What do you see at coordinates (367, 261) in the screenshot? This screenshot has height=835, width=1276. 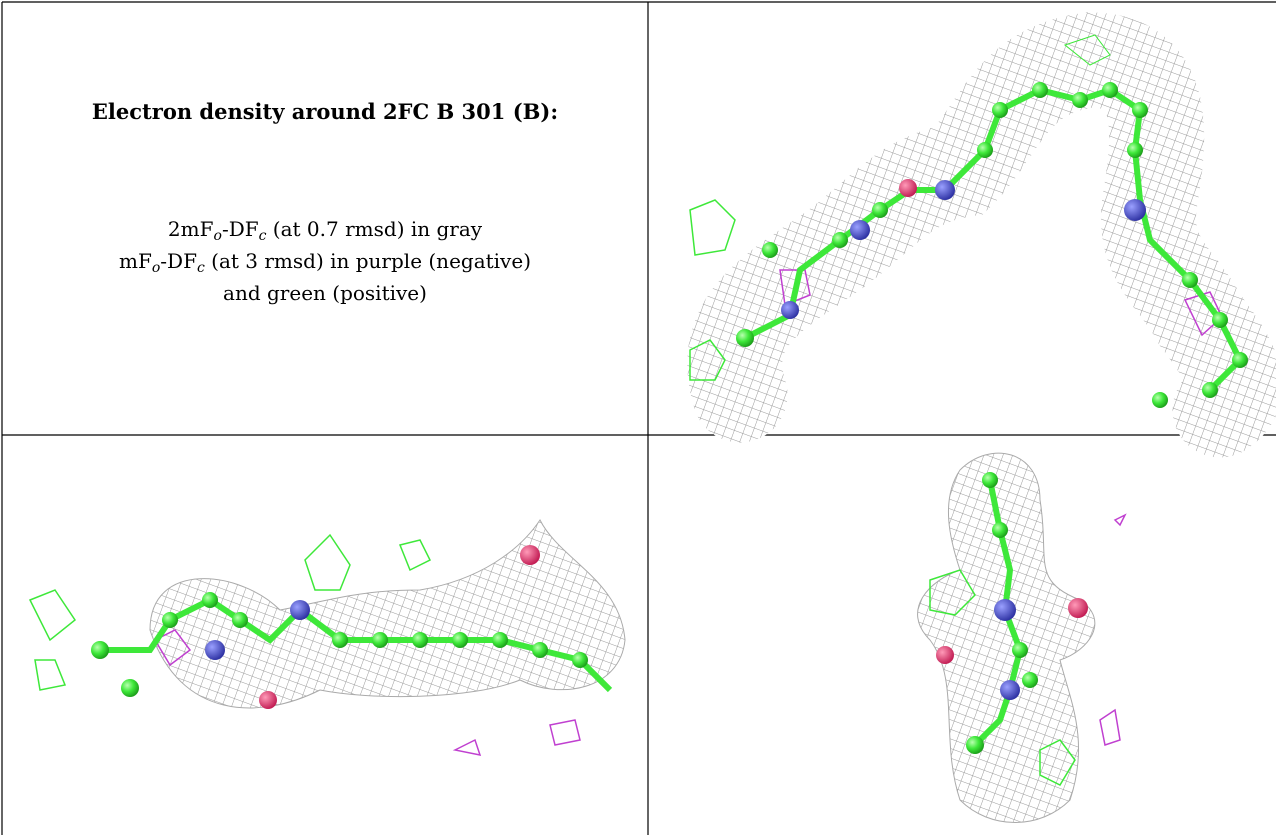 I see `legend-text: (at 3 rmsd) in purple (negative)` at bounding box center [367, 261].